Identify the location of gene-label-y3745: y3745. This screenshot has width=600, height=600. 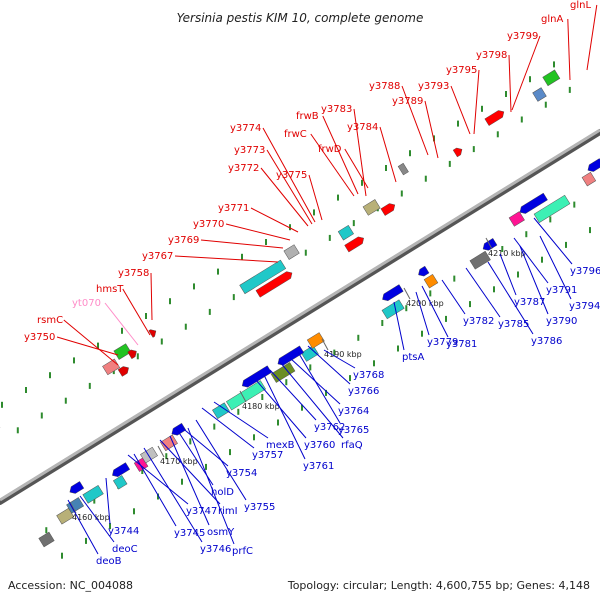
(189, 533).